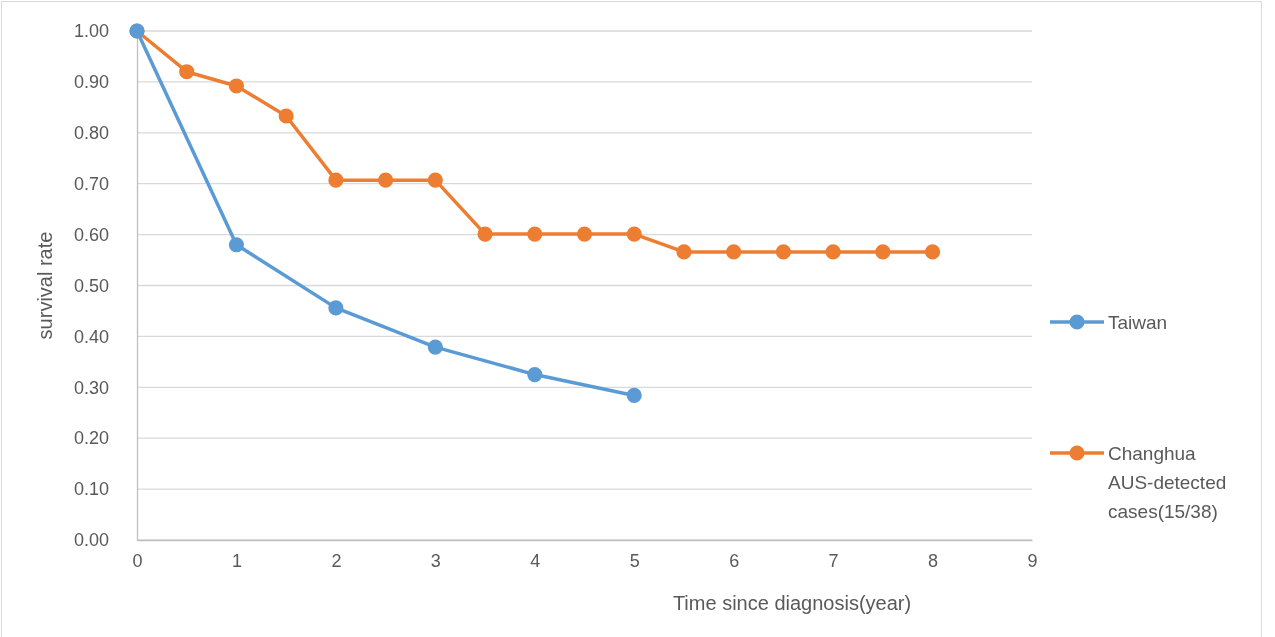 The height and width of the screenshot is (637, 1275). Describe the element at coordinates (535, 560) in the screenshot. I see `x-tick-label: 4` at that location.